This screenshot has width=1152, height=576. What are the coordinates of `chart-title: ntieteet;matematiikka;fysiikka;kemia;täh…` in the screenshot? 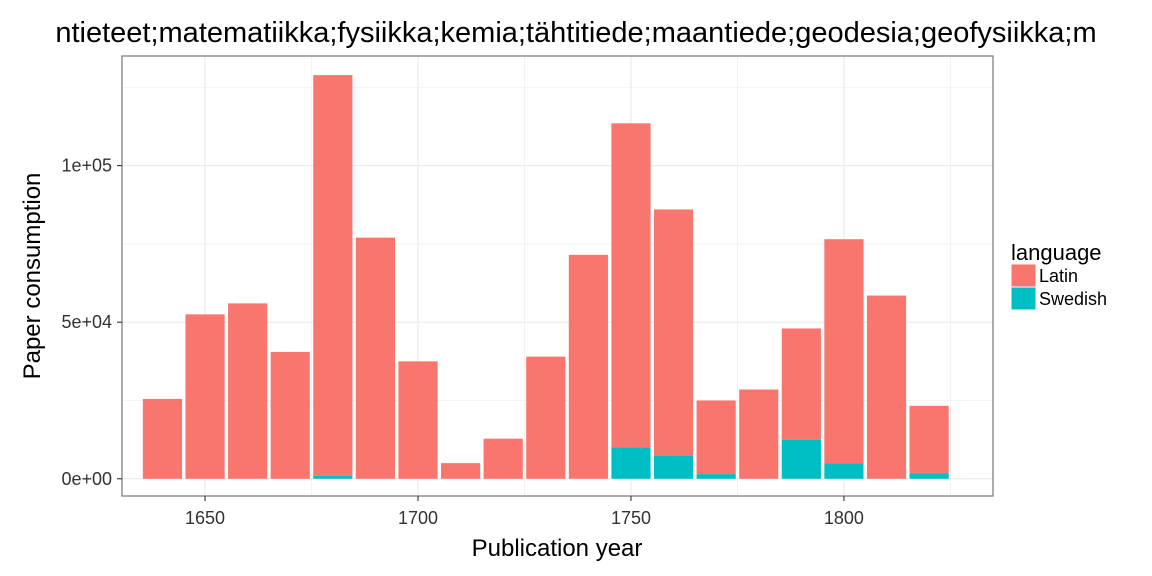 It's located at (575, 33).